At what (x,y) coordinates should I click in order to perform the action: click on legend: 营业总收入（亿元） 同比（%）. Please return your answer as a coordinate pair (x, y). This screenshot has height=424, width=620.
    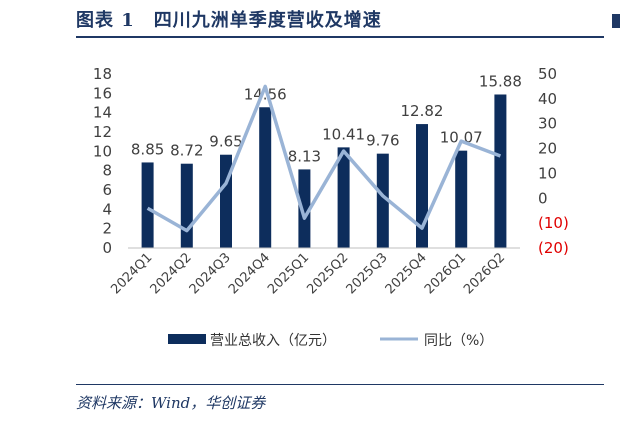
    Looking at the image, I should click on (330, 341).